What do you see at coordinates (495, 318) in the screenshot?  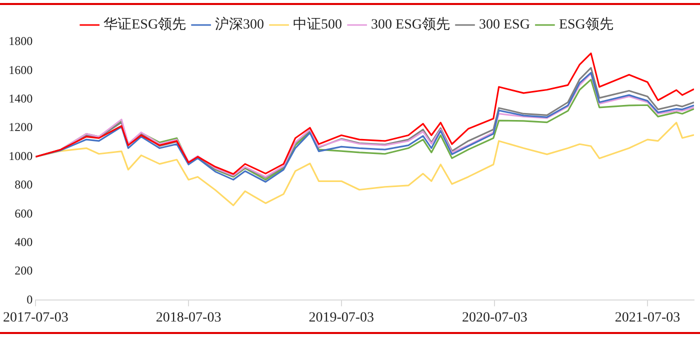 I see `x-tick-label: 2020-07-03` at bounding box center [495, 318].